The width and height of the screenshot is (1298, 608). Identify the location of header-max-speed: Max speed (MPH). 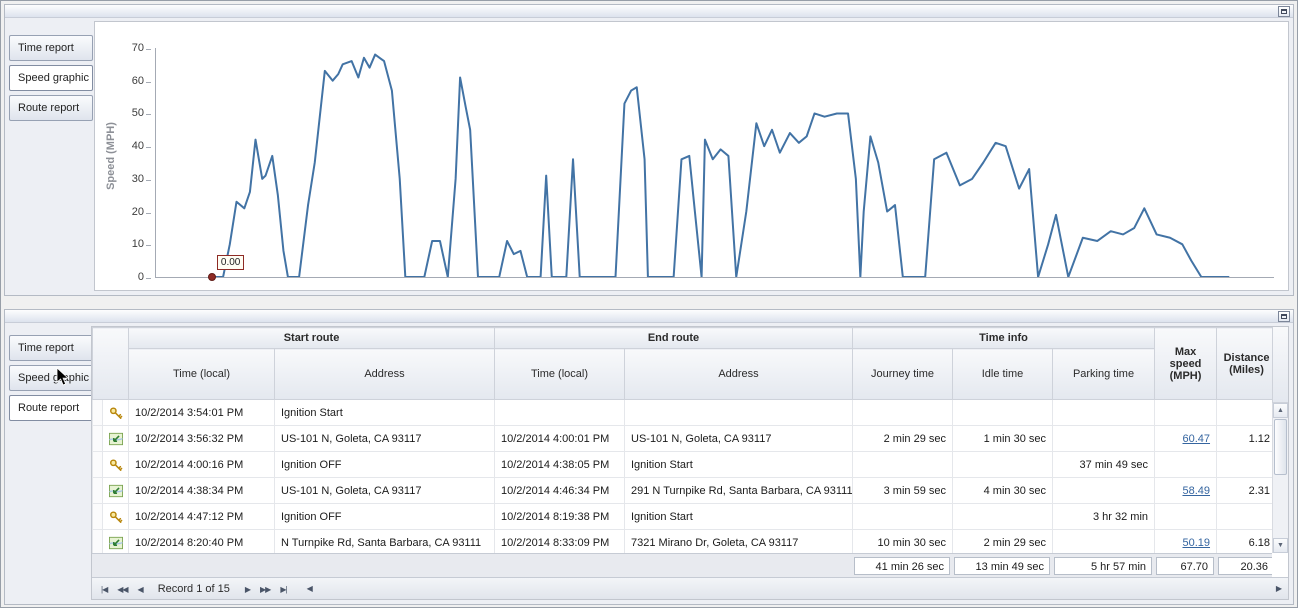
(1186, 363).